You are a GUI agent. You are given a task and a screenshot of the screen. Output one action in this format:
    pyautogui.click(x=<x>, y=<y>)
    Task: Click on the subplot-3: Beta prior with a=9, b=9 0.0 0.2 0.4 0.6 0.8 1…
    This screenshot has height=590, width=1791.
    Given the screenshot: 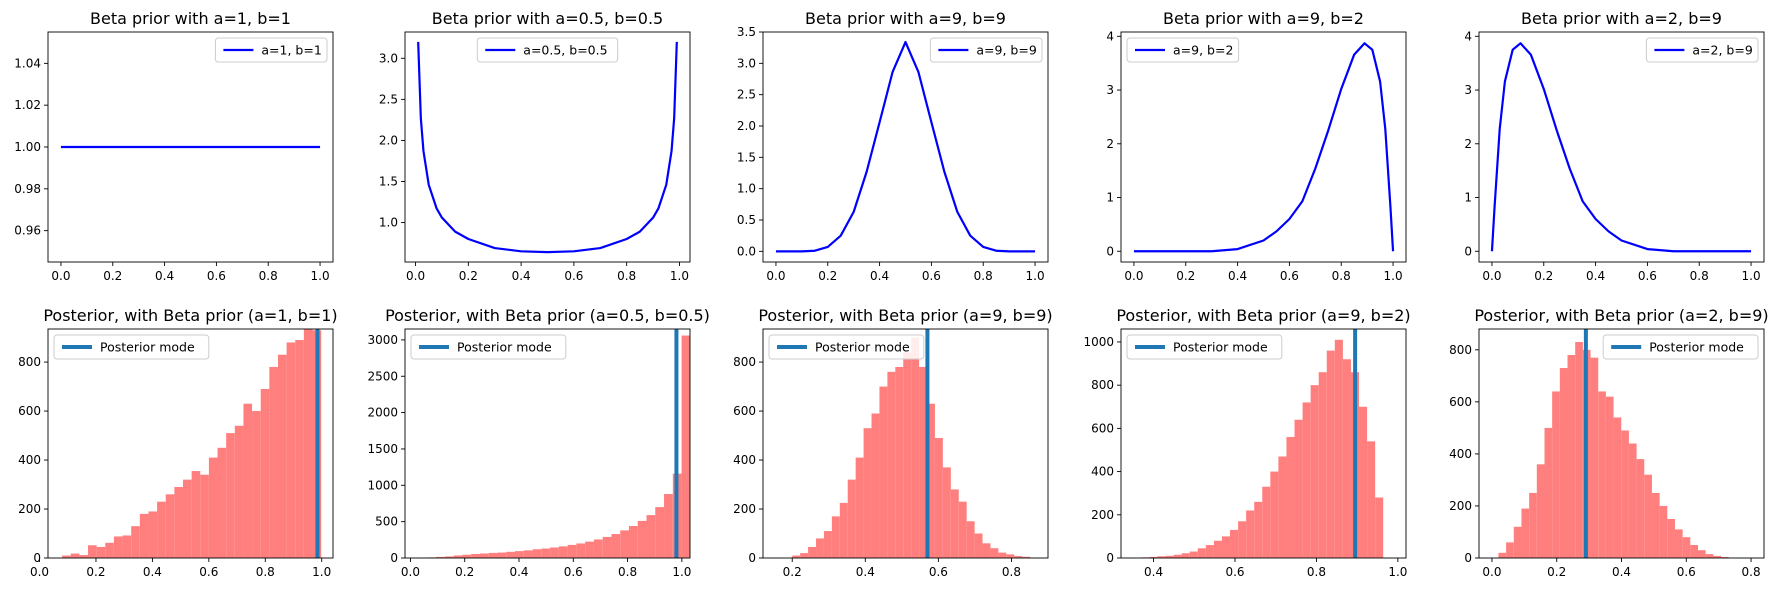 What is the action you would take?
    pyautogui.click(x=893, y=146)
    